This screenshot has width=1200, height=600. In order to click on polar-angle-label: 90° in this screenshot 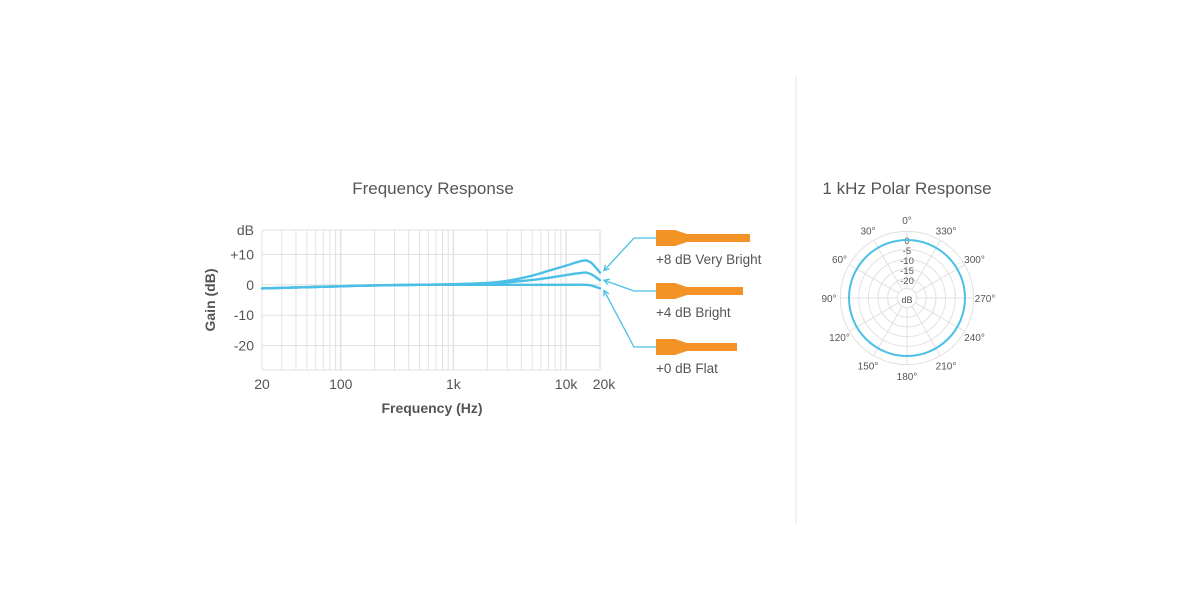, I will do `click(828, 299)`.